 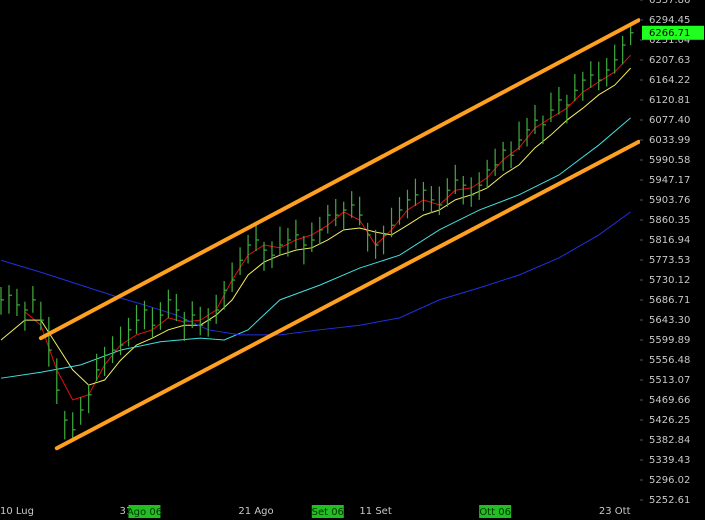 I want to click on period-label: Set 06, so click(x=328, y=512).